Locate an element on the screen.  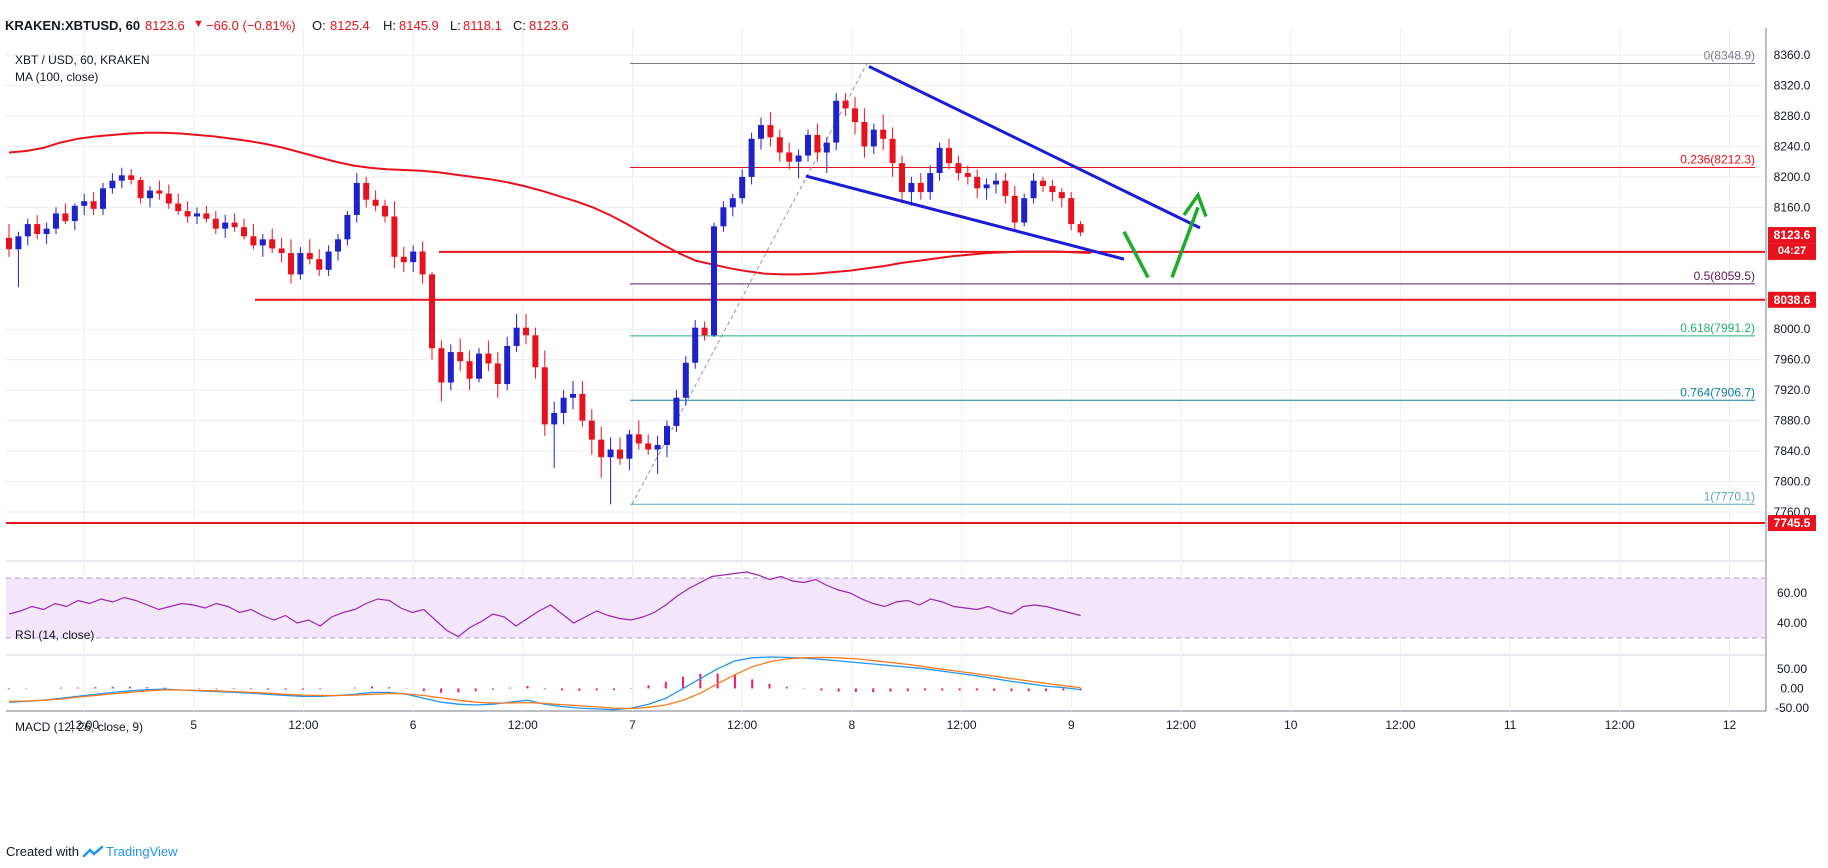
rsi-pane is located at coordinates (885, 605).